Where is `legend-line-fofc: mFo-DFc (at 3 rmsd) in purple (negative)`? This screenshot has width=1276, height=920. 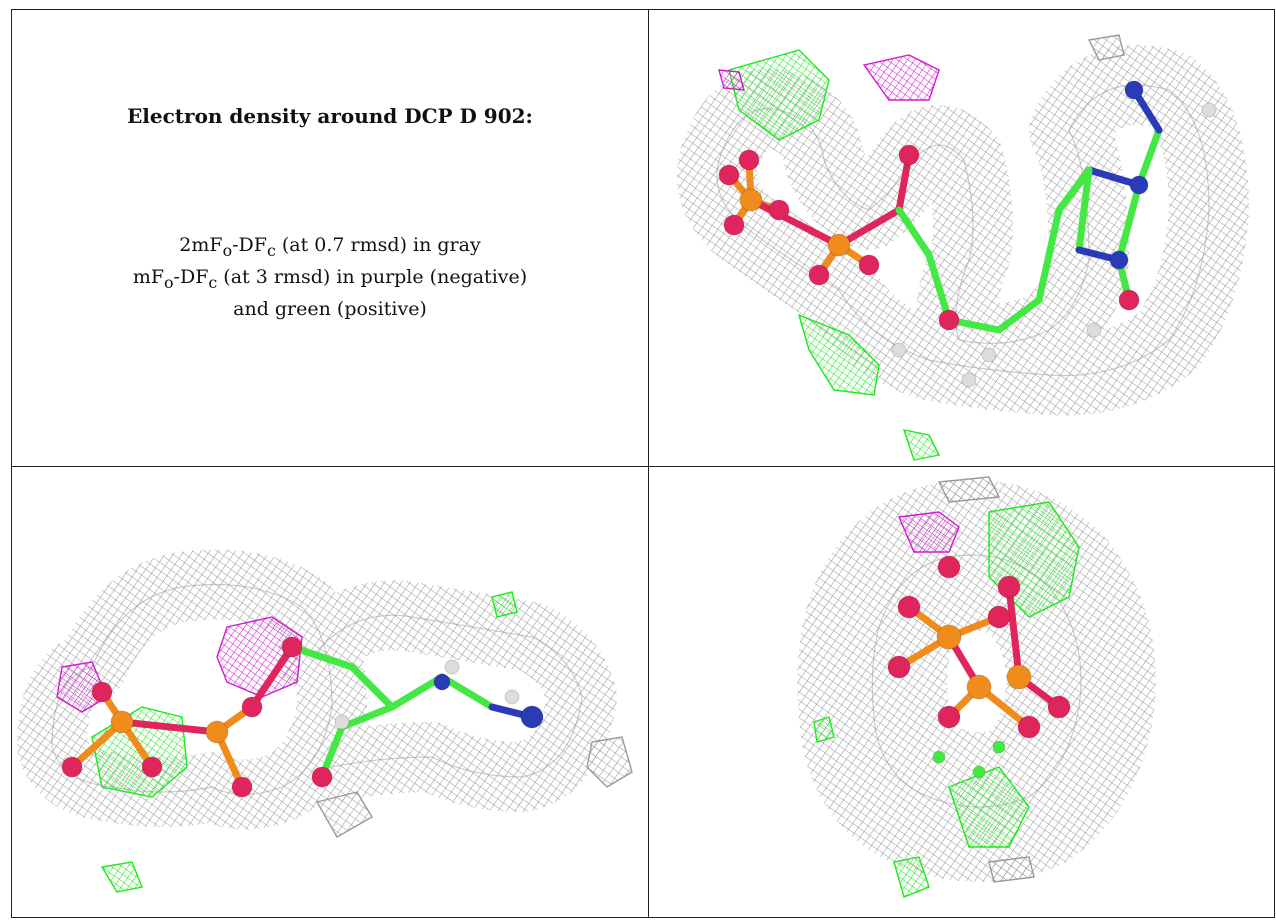
legend-line-fofc: mFo-DFc (at 3 rmsd) in purple (negative) is located at coordinates (330, 278).